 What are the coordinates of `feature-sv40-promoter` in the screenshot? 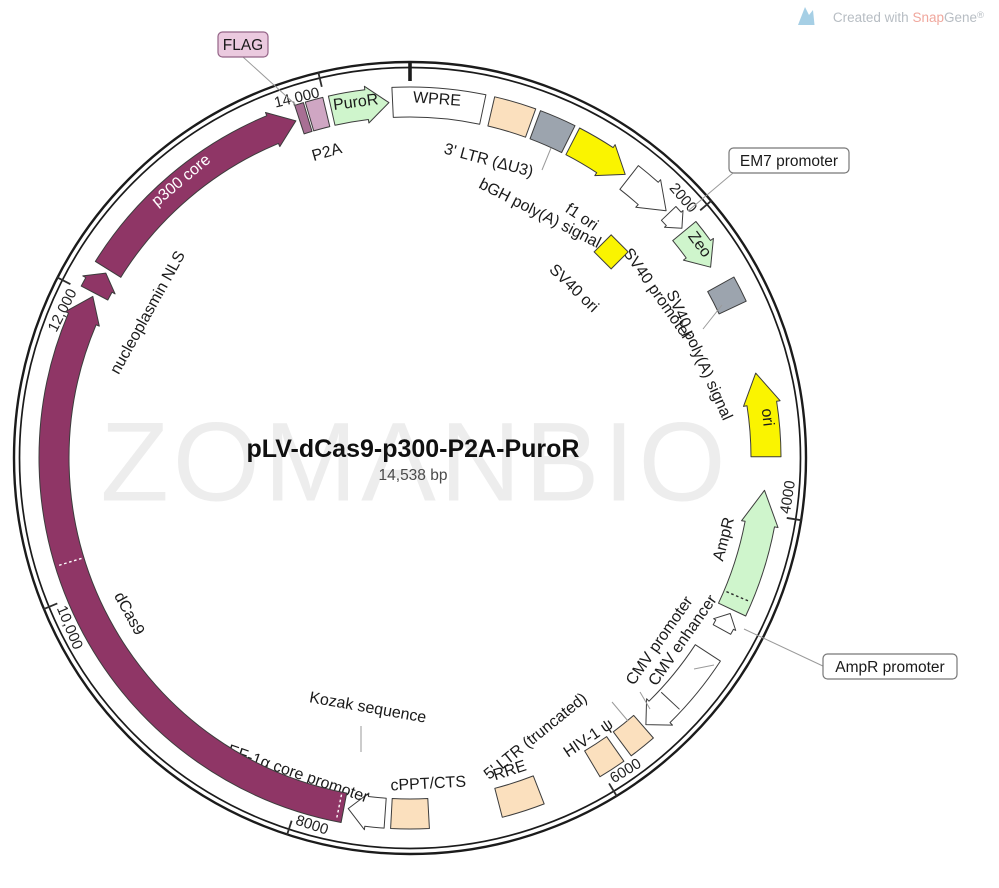 It's located at (643, 188).